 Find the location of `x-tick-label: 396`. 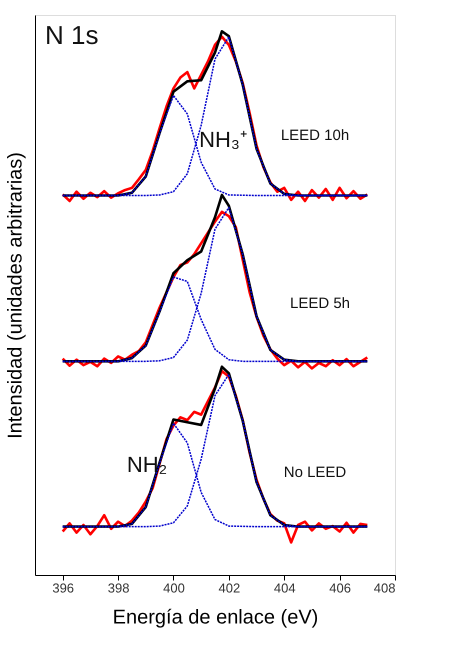

x-tick-label: 396 is located at coordinates (63, 588).